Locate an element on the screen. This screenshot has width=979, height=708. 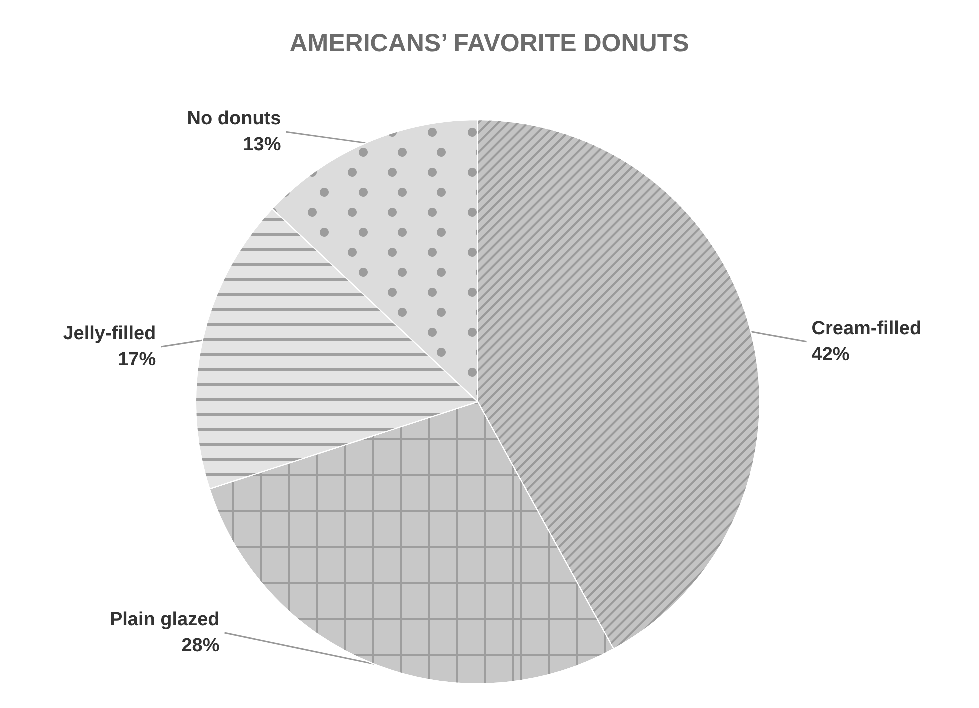
data-label: 13% is located at coordinates (262, 145).